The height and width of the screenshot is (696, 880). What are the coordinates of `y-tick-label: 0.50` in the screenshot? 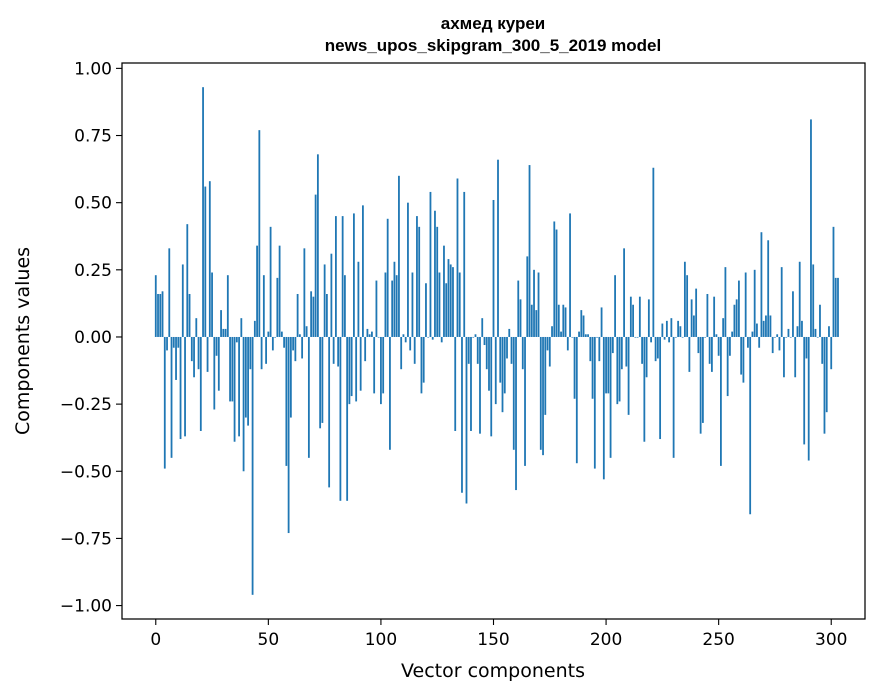 It's located at (93, 204).